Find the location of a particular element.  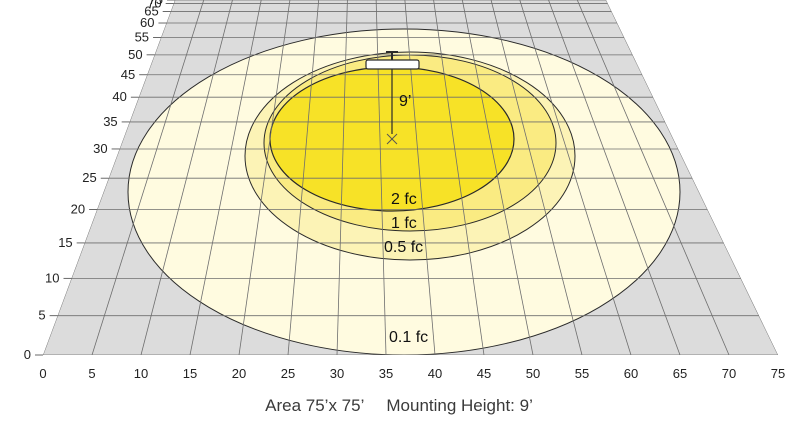

x-tick-label: 40 is located at coordinates (435, 373).